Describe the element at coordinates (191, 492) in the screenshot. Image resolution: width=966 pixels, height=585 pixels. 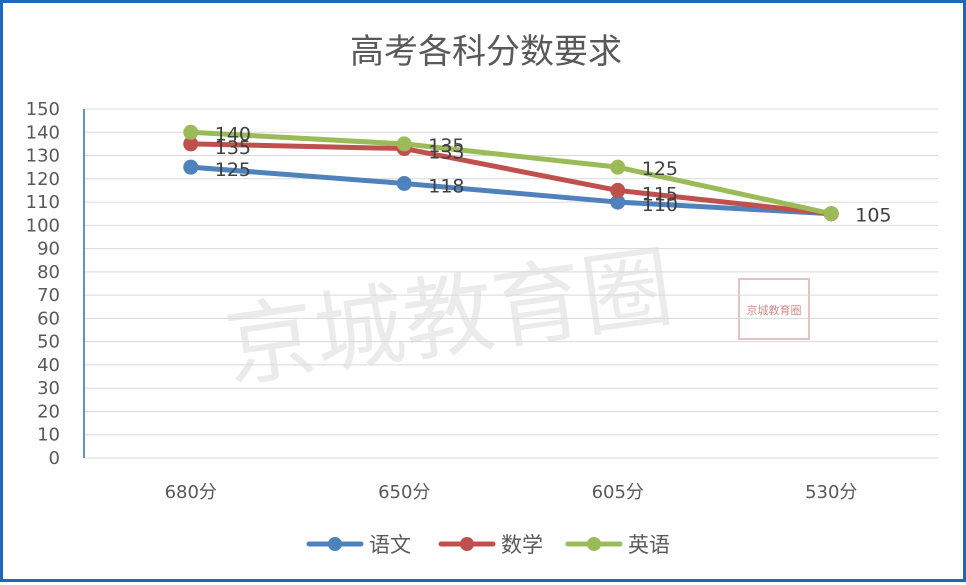
I see `x-tick-label: 680分` at that location.